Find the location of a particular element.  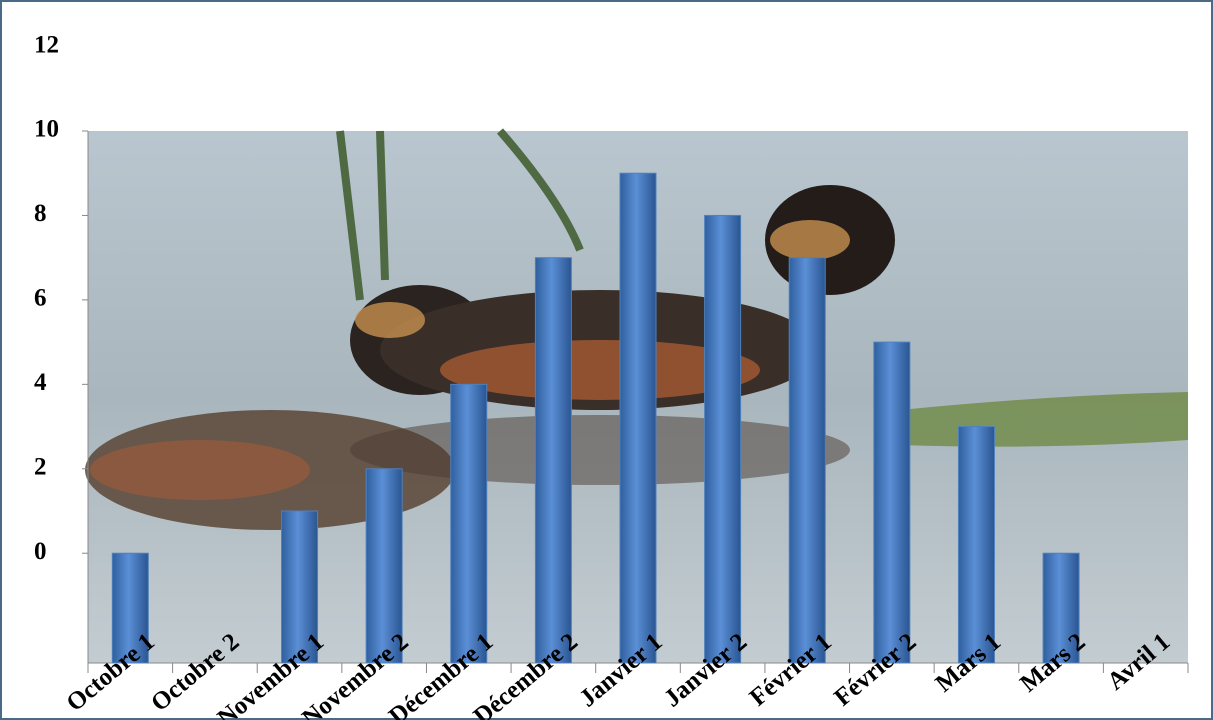

y-tick-label: 8 is located at coordinates (40, 213).